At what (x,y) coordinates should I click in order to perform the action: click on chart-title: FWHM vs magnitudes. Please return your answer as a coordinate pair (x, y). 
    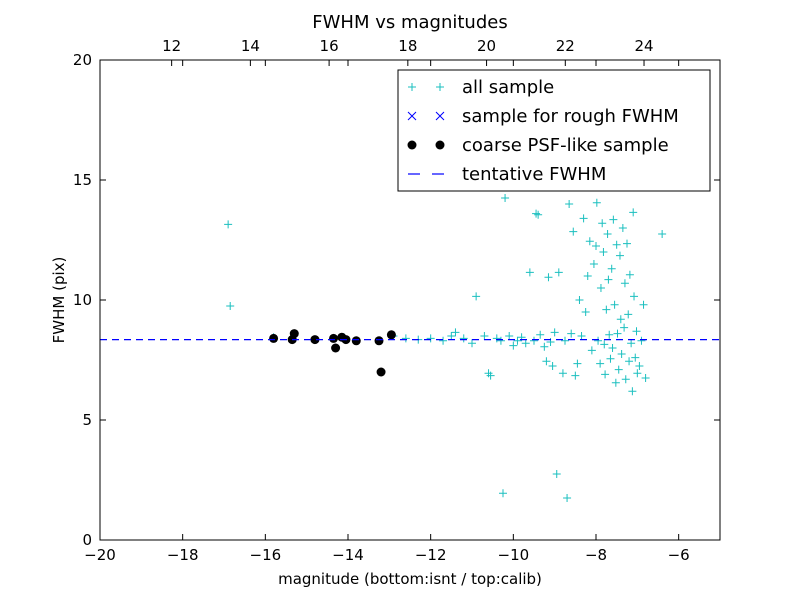
    Looking at the image, I should click on (409, 22).